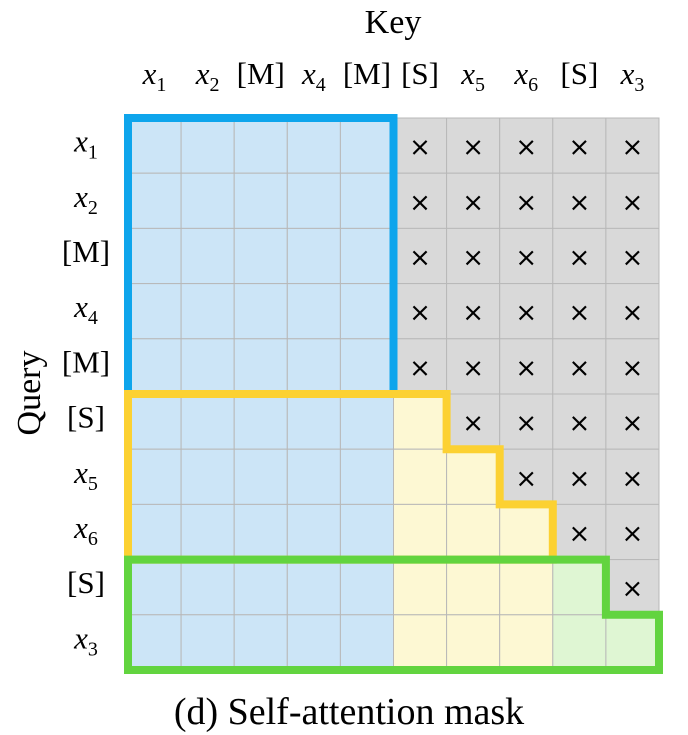 This screenshot has width=688, height=735. I want to click on key-token-label: [M], so click(367, 73).